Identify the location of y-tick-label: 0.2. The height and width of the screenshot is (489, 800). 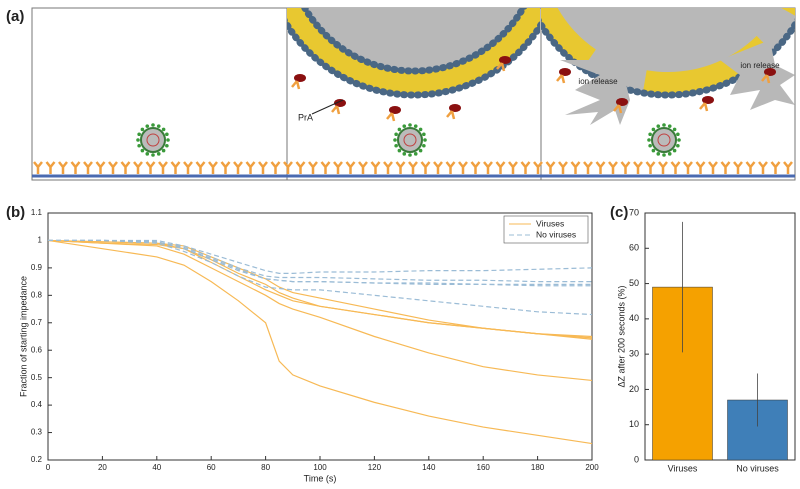
(37, 459).